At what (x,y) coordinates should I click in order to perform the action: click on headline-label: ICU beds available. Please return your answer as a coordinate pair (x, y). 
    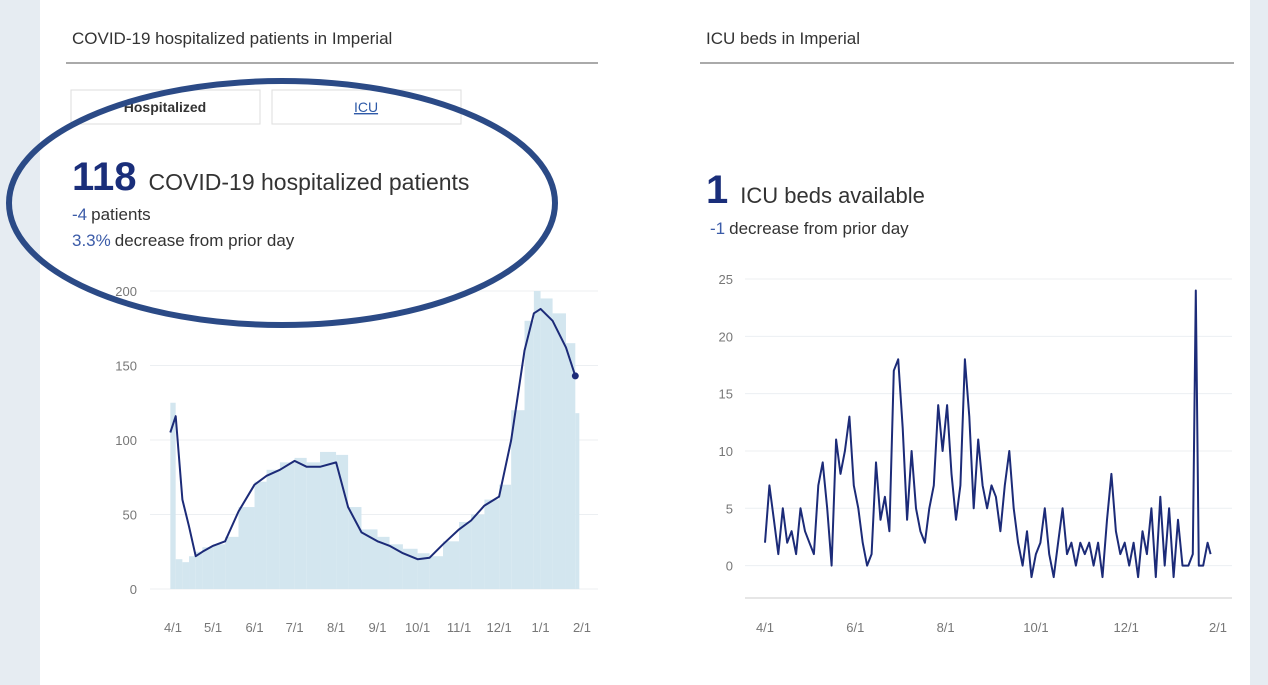
    Looking at the image, I should click on (832, 195).